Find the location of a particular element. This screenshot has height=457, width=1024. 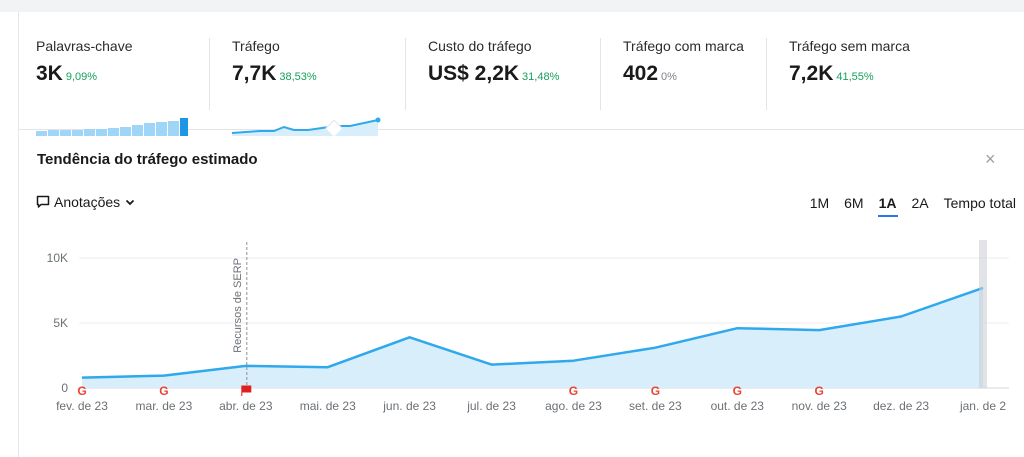

y-tick-label: 0 is located at coordinates (64, 388).